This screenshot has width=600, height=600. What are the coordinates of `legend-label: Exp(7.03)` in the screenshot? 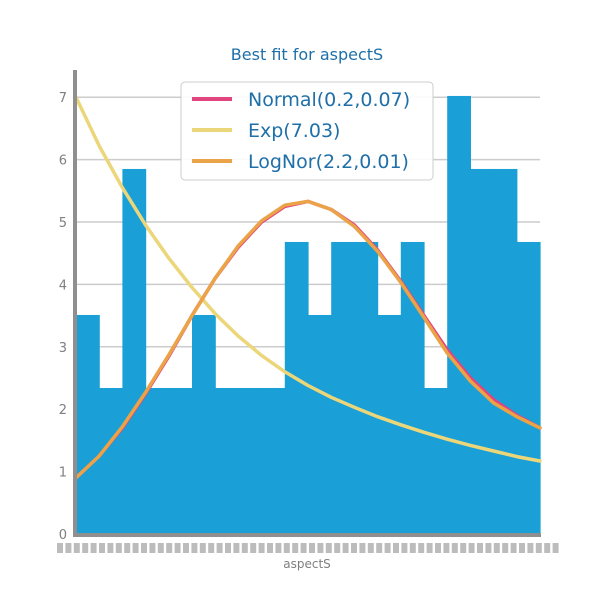 It's located at (294, 131).